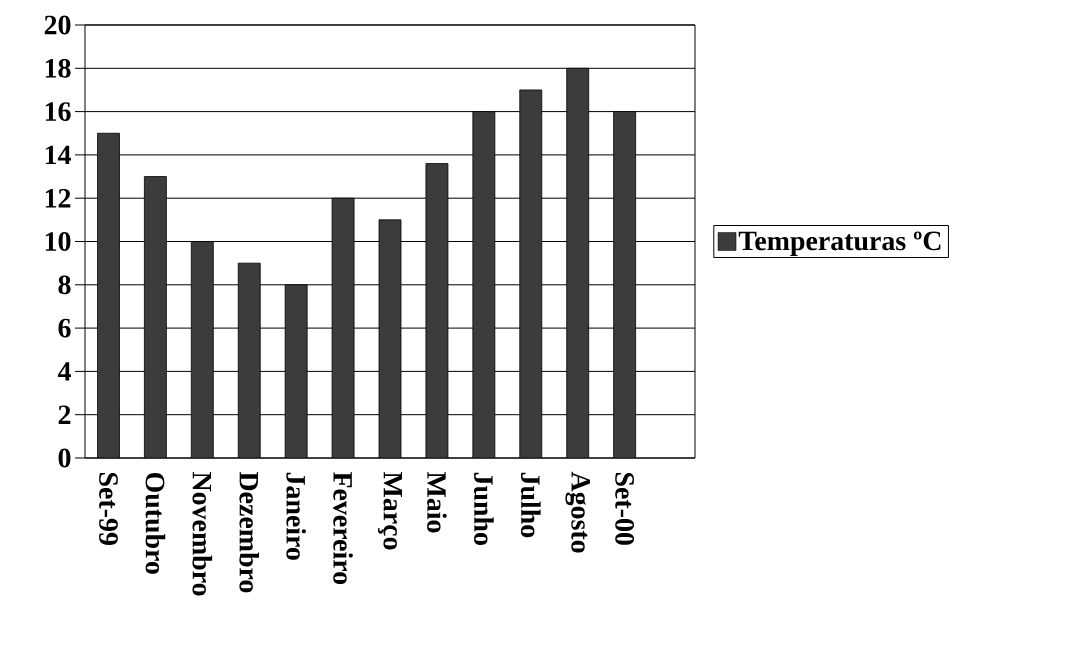 The image size is (1075, 669). Describe the element at coordinates (64, 458) in the screenshot. I see `y-tick-label: 0` at that location.